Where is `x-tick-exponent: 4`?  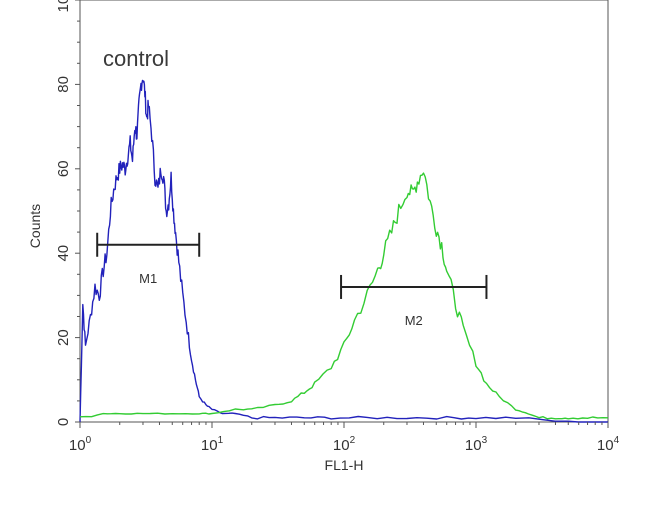 x-tick-exponent: 4 is located at coordinates (617, 440).